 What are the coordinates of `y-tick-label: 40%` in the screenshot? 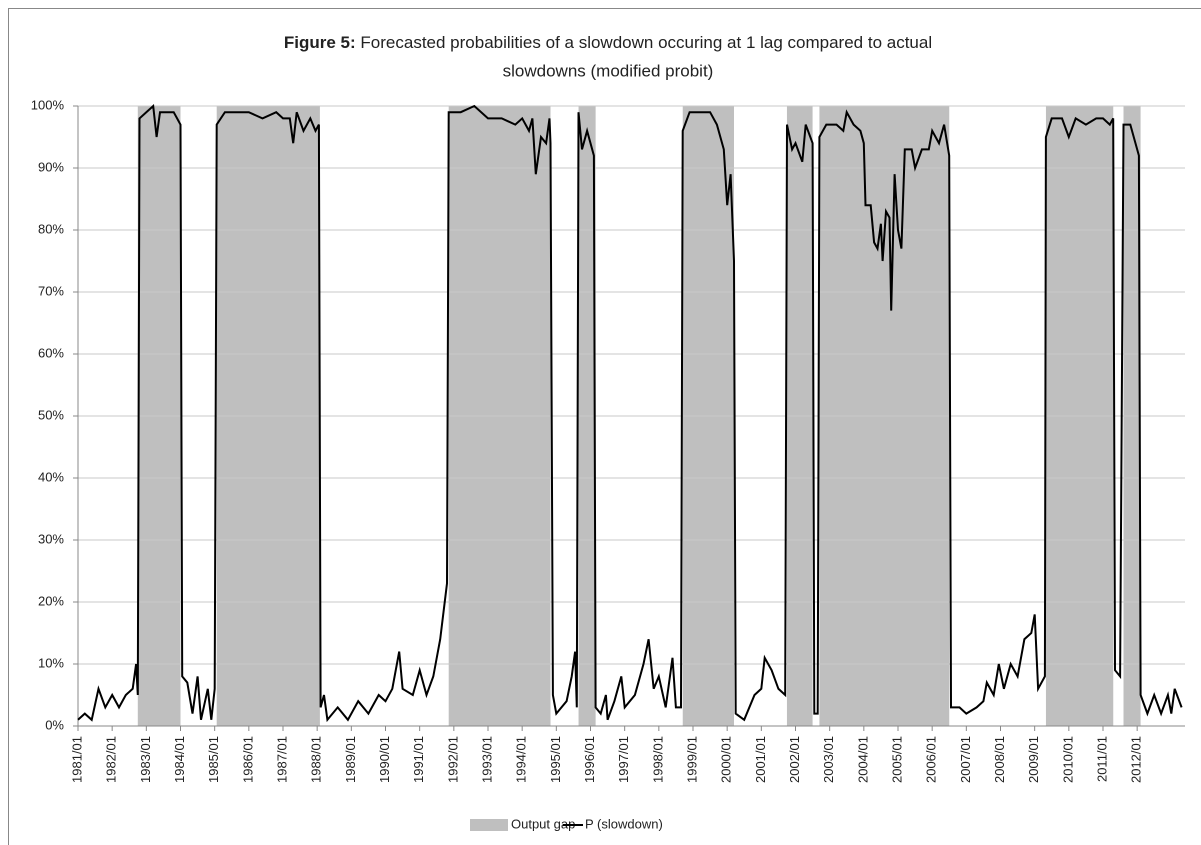 It's located at (51, 476).